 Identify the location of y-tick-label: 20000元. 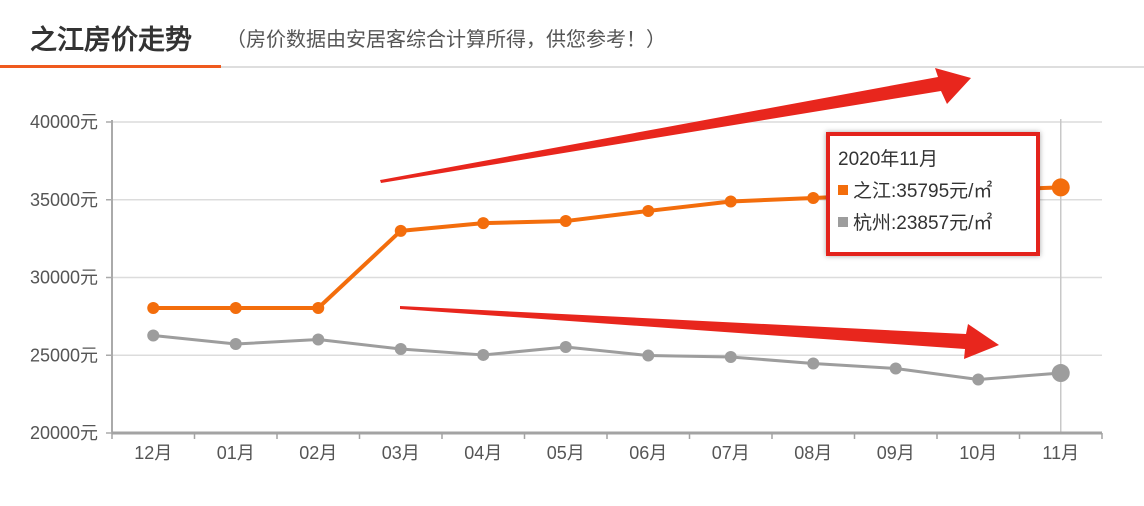
(64, 433).